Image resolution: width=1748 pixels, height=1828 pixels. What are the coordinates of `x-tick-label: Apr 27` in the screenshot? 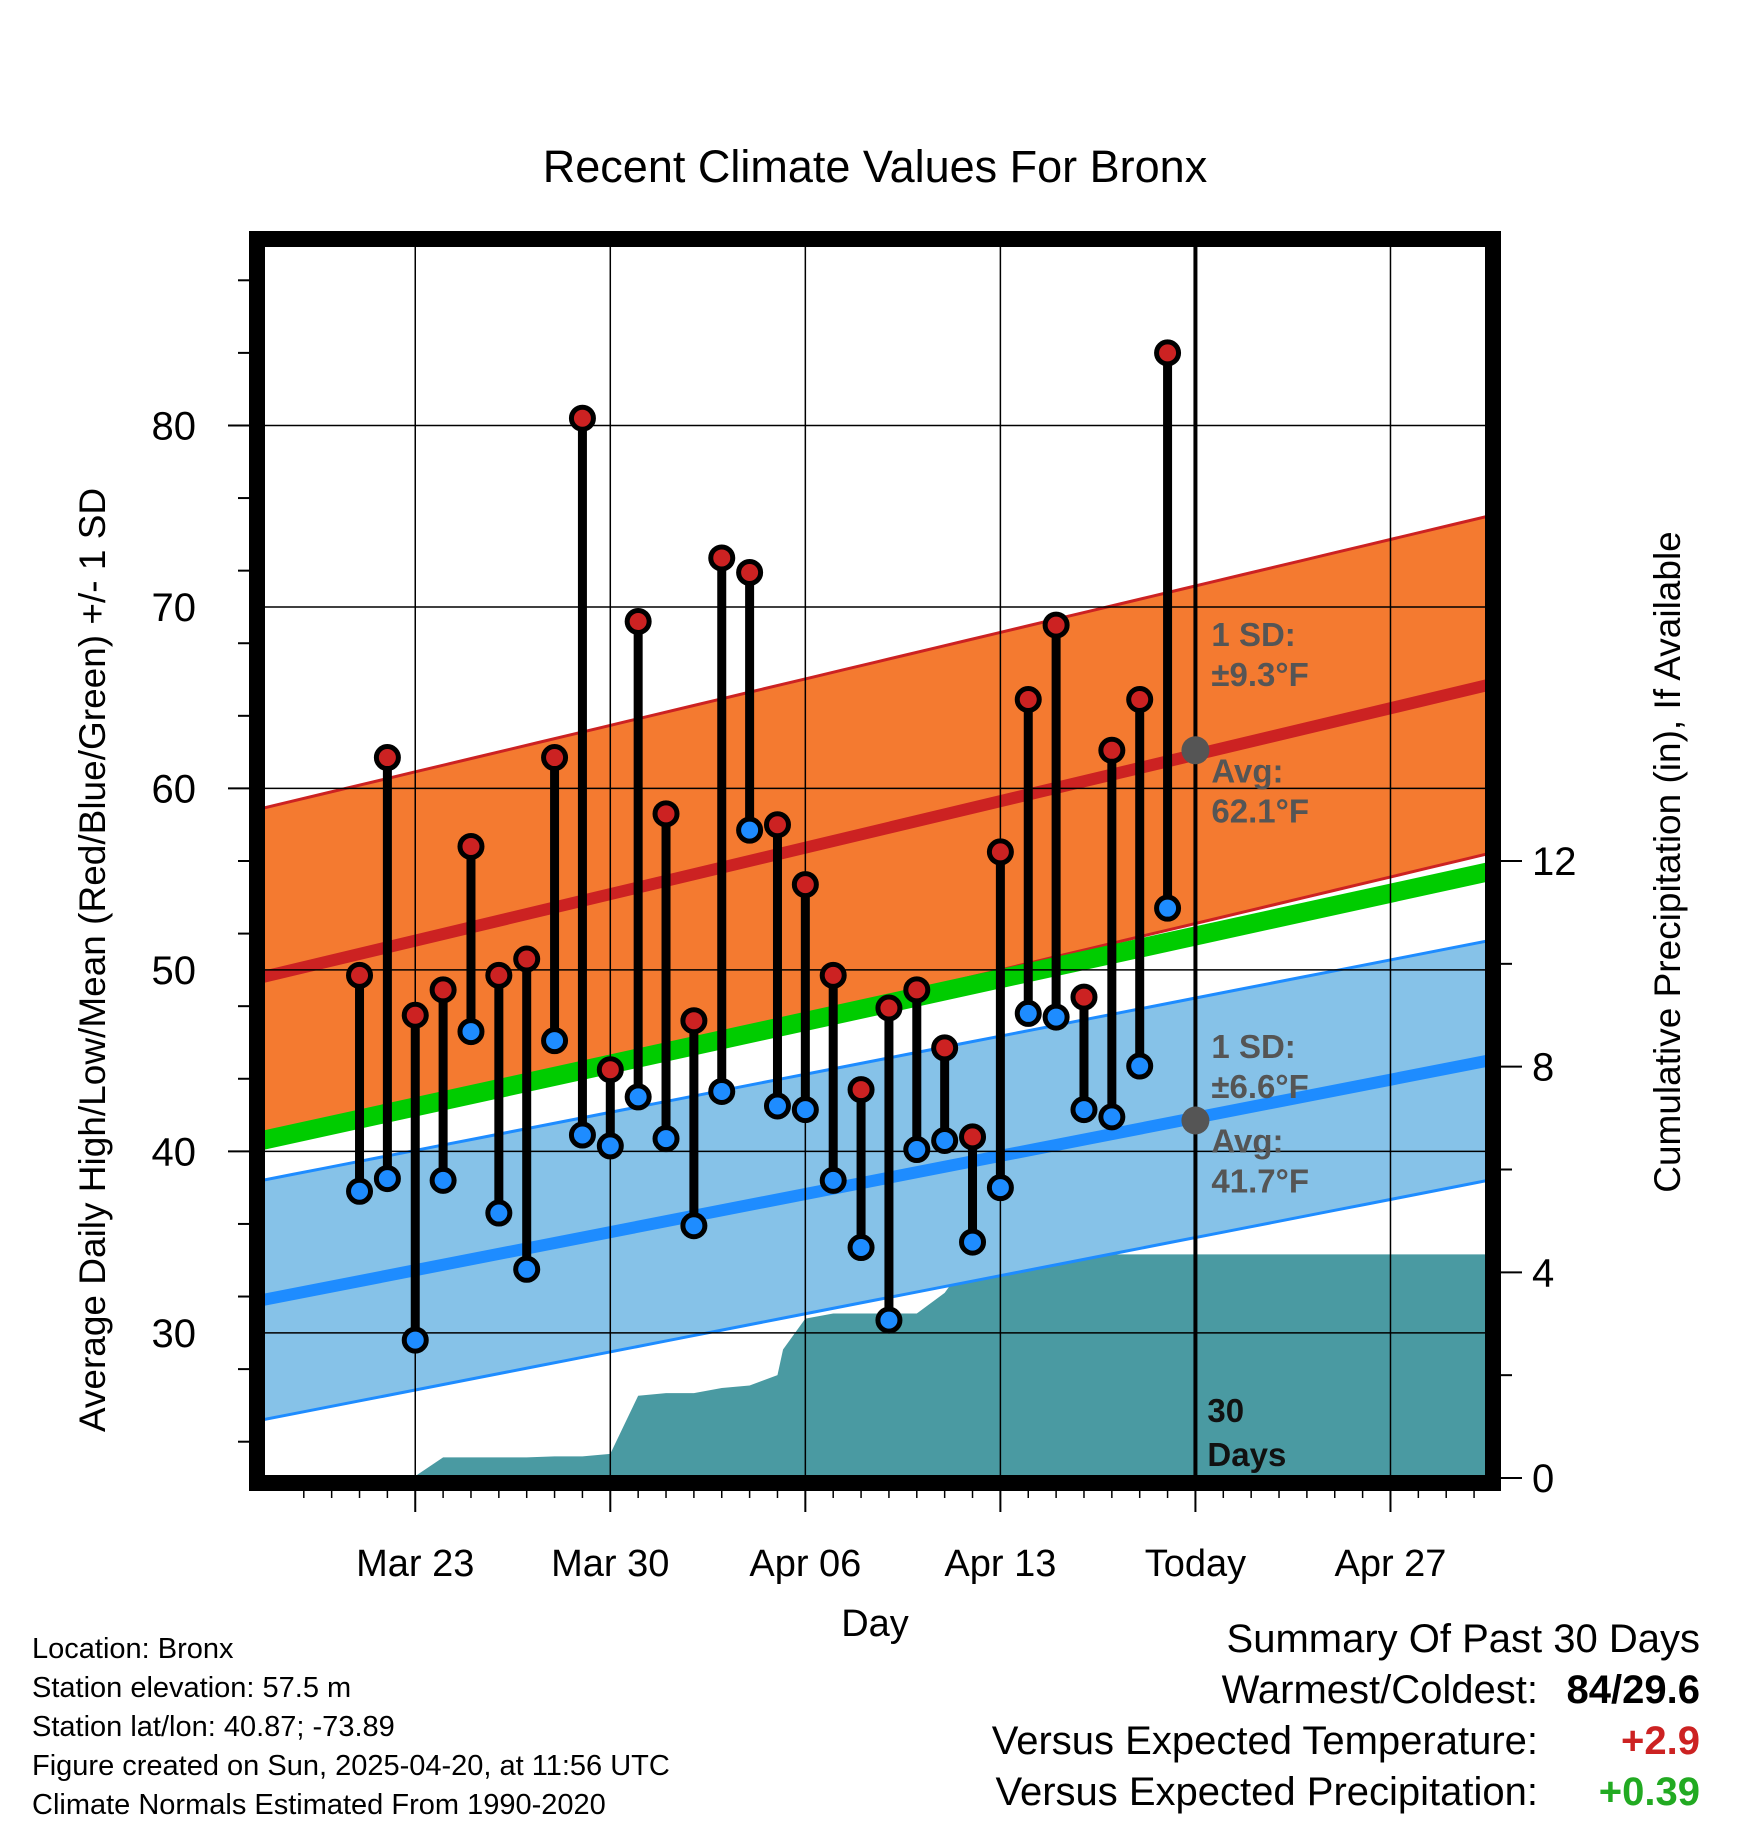 It's located at (1390, 1564).